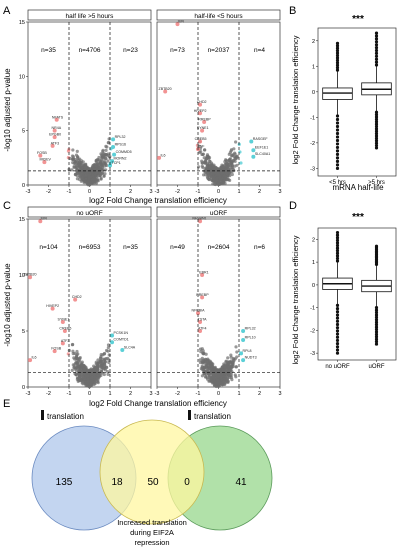 The width and height of the screenshot is (402, 550). I want to click on y-tick-label: -3, so click(312, 354).